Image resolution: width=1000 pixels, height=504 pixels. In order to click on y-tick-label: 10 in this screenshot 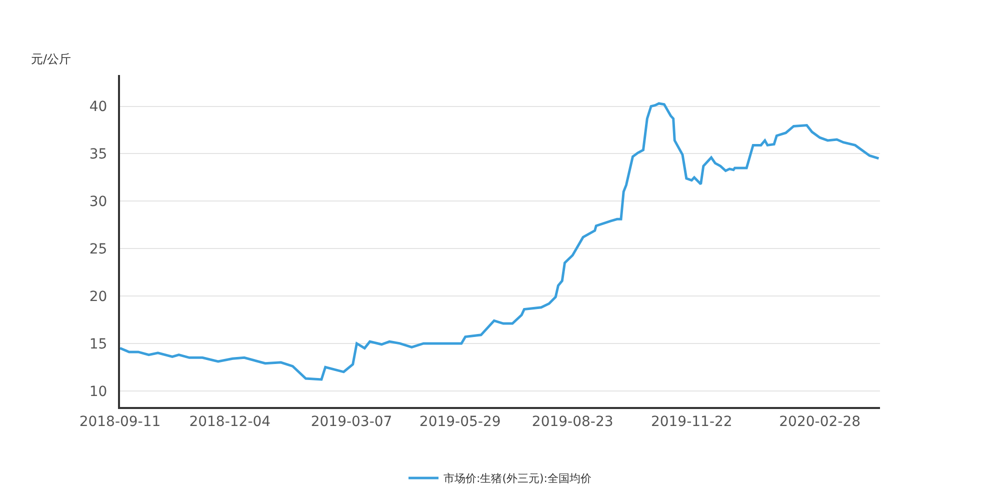, I will do `click(98, 392)`.